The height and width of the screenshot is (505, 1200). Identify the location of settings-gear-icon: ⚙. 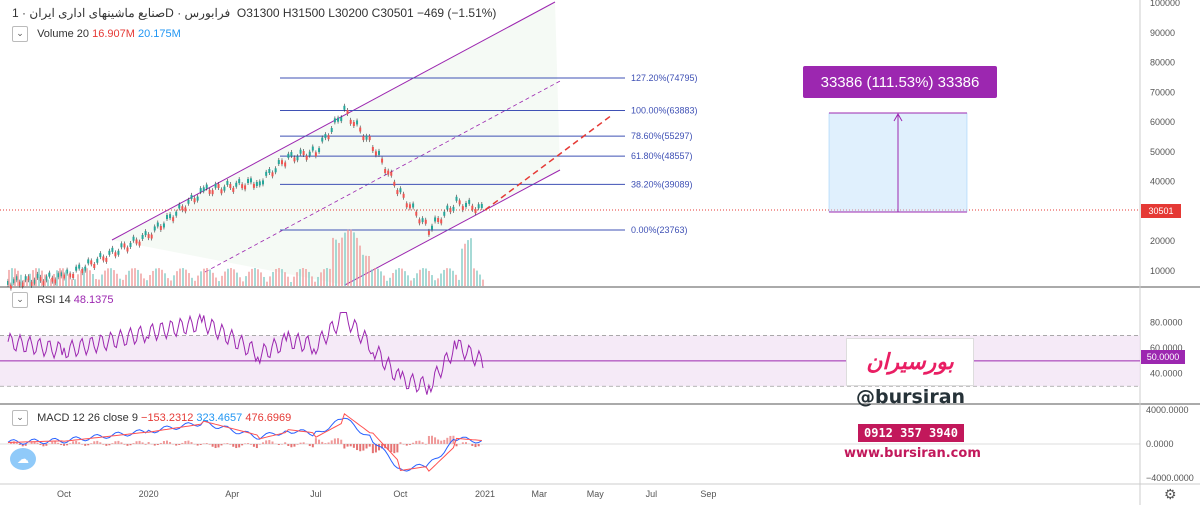
(1170, 494).